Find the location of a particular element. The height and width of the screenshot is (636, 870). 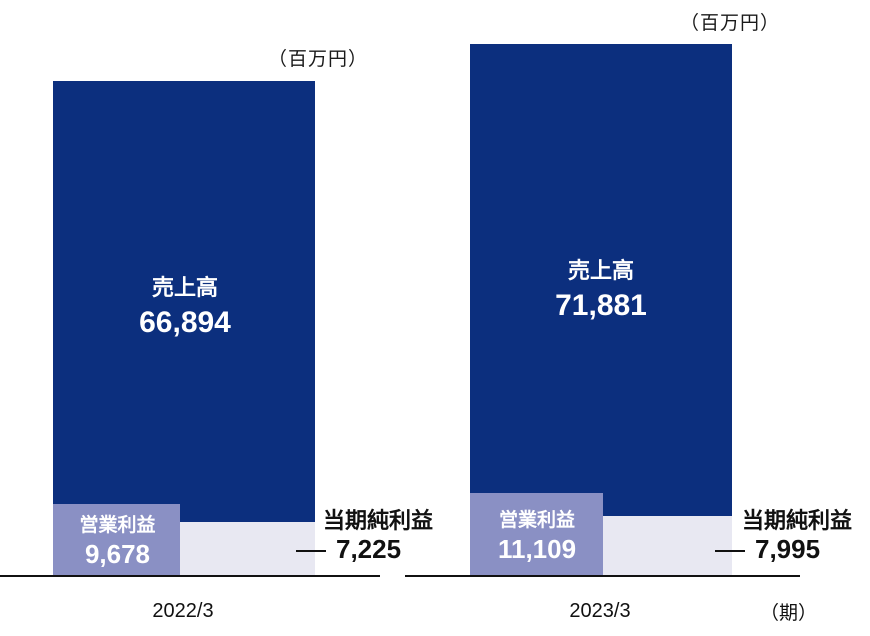

sales-value-2022: 66,894 is located at coordinates (185, 322).